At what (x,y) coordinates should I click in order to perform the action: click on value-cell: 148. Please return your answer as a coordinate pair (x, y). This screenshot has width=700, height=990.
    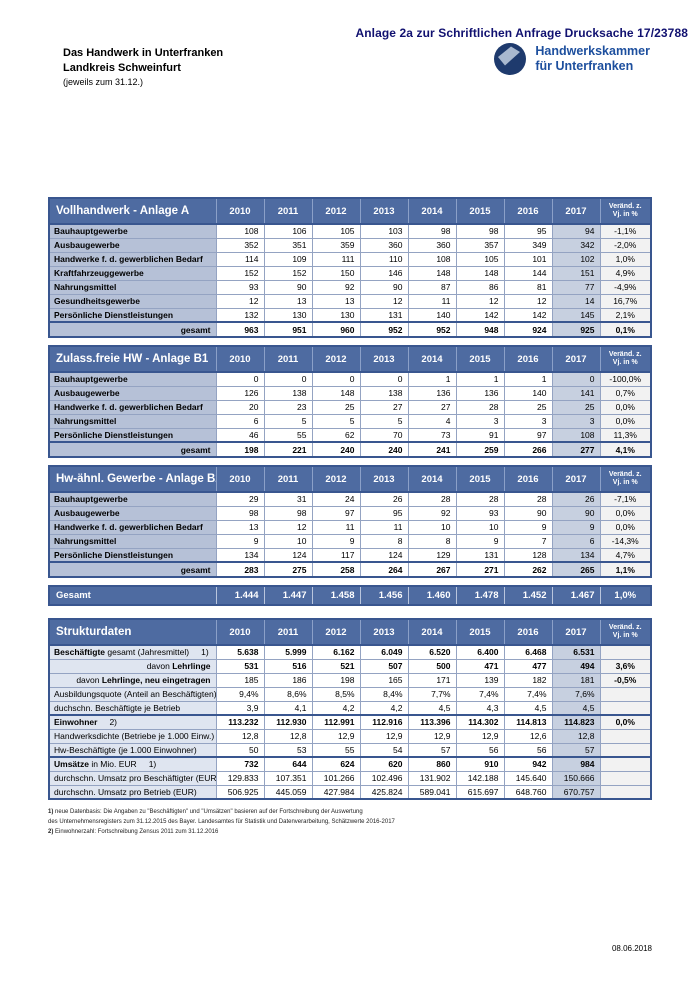
    Looking at the image, I should click on (432, 273).